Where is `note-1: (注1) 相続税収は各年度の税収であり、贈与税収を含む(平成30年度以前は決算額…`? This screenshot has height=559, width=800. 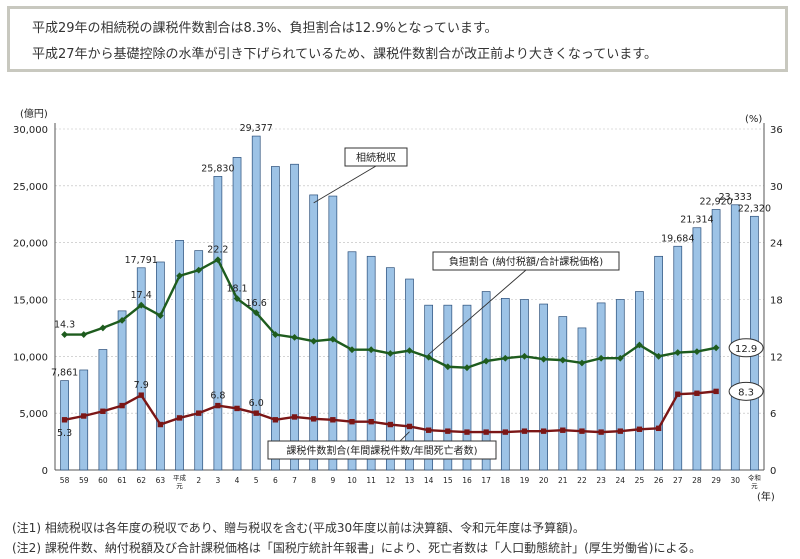
note-1: (注1) 相続税収は各年度の税収であり、贈与税収を含む(平成30年度以前は決算額… is located at coordinates (298, 528).